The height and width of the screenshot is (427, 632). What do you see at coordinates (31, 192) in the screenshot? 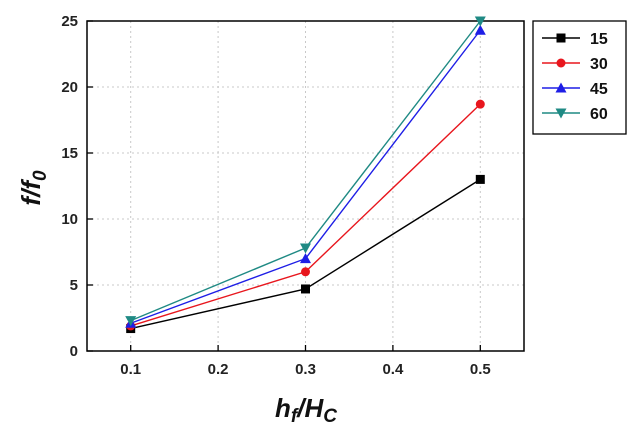
I see `y-axis-title-main: f/f` at bounding box center [31, 192].